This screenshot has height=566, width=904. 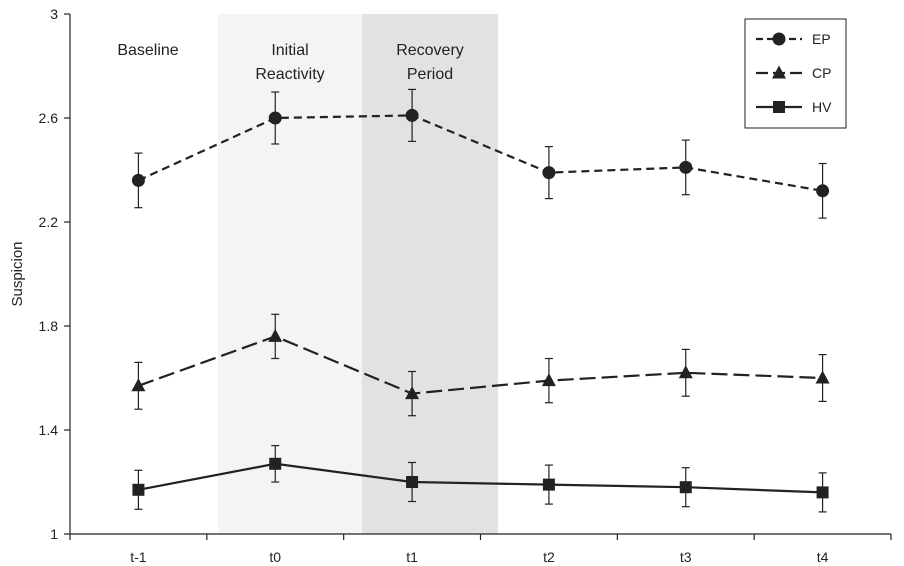 What do you see at coordinates (549, 557) in the screenshot?
I see `x-tick-label: t2` at bounding box center [549, 557].